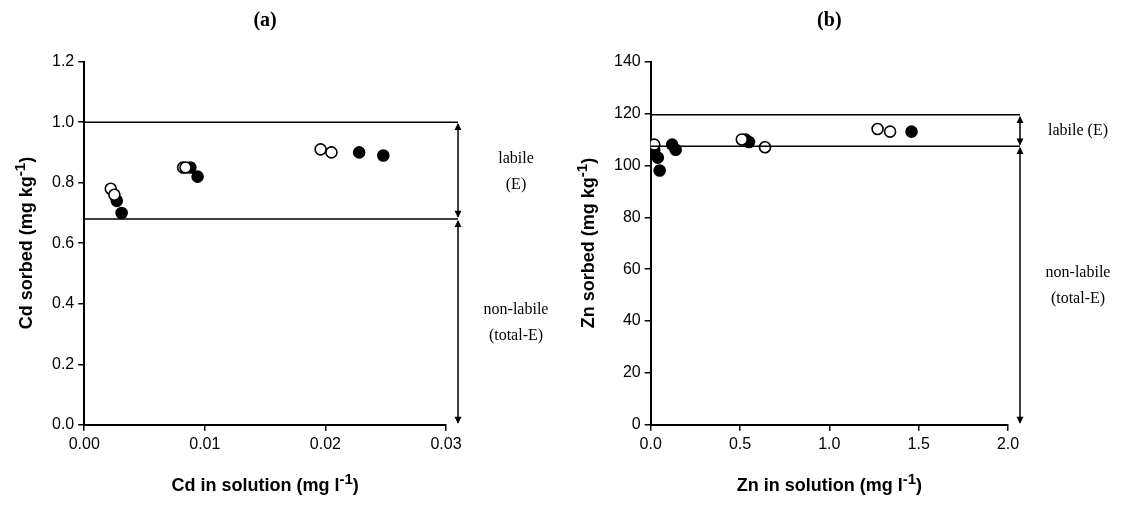 Image resolution: width=1141 pixels, height=519 pixels. Describe the element at coordinates (63, 121) in the screenshot. I see `y-tick-label: 1.0` at that location.